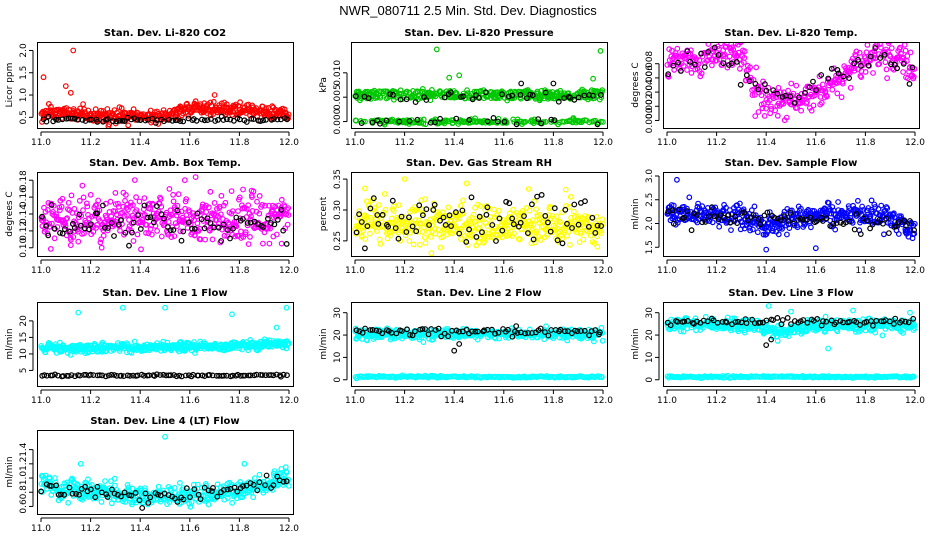 The image size is (936, 540). I want to click on x-tick-label: 11.2, so click(717, 271).